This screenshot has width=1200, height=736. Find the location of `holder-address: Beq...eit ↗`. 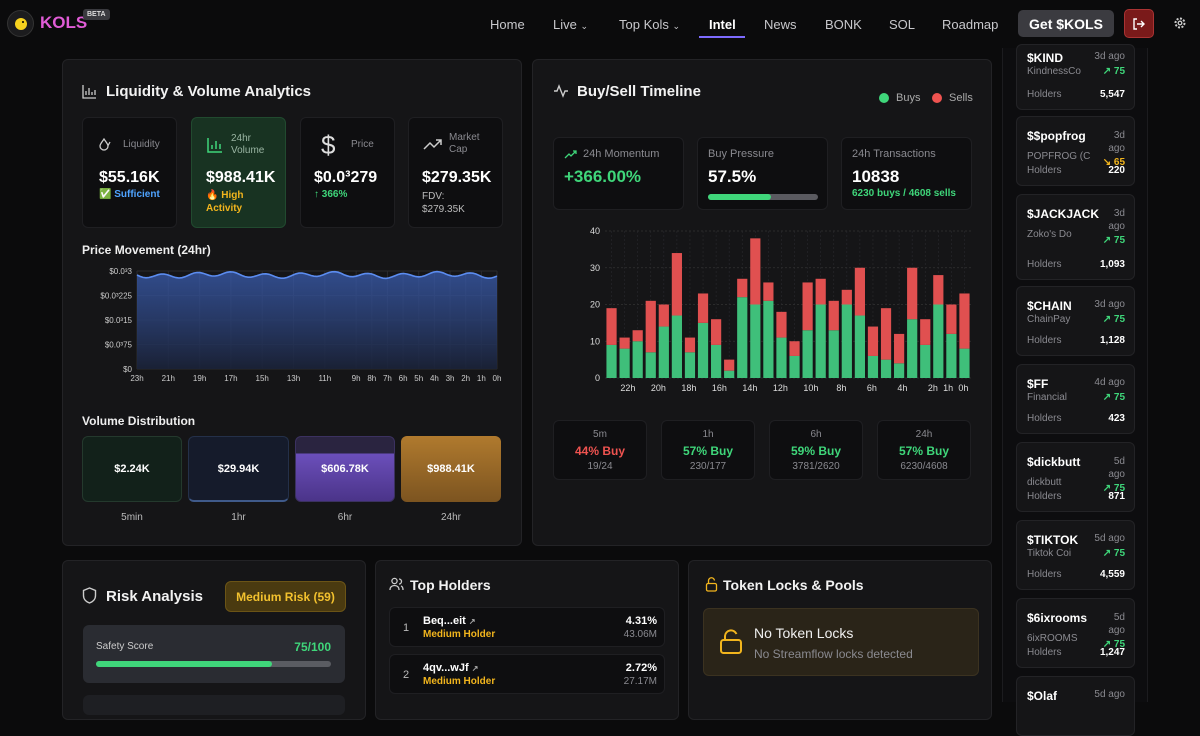

holder-address: Beq...eit ↗ is located at coordinates (449, 621).